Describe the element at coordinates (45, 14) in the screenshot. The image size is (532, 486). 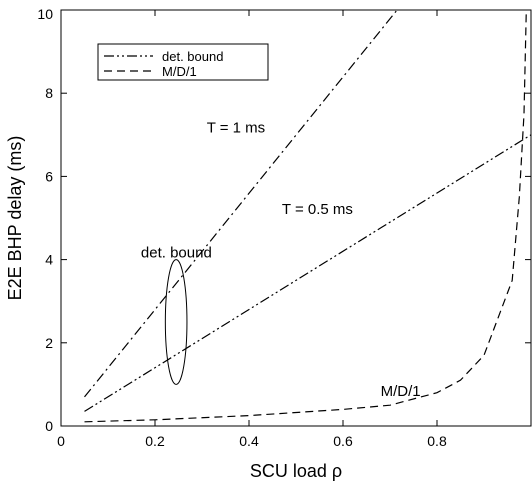
I see `y-tick-label: 10` at that location.